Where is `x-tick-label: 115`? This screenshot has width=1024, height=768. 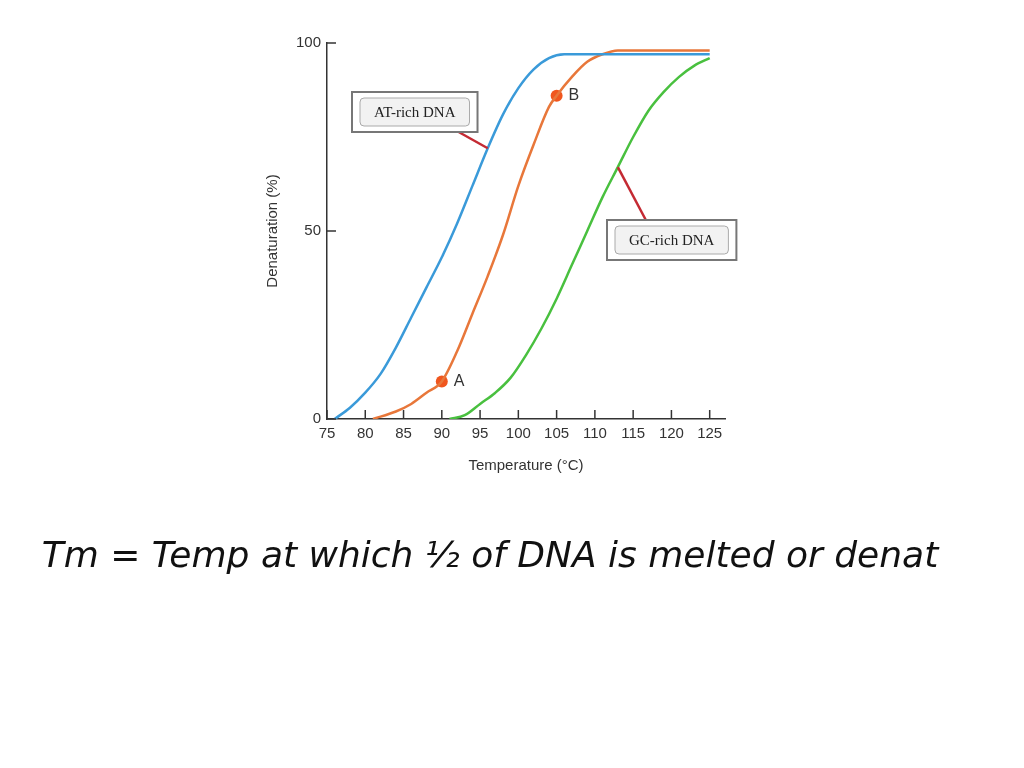
x-tick-label: 115 is located at coordinates (633, 433).